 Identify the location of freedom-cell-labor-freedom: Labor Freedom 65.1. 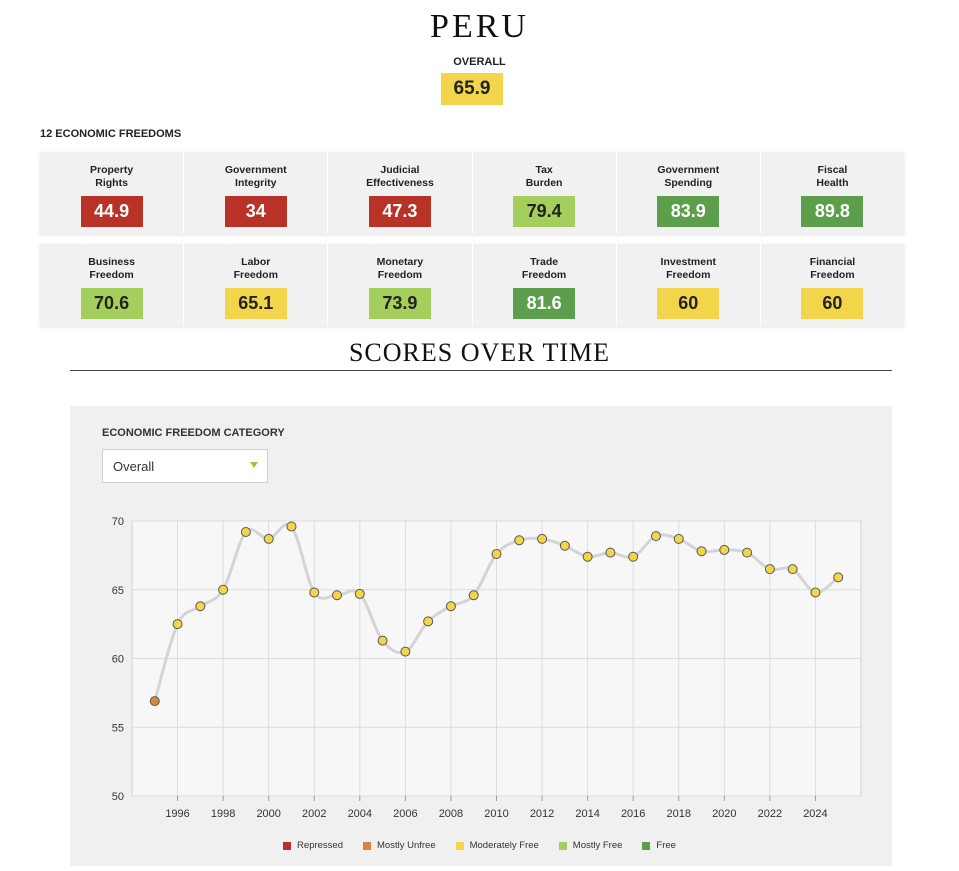
(256, 285).